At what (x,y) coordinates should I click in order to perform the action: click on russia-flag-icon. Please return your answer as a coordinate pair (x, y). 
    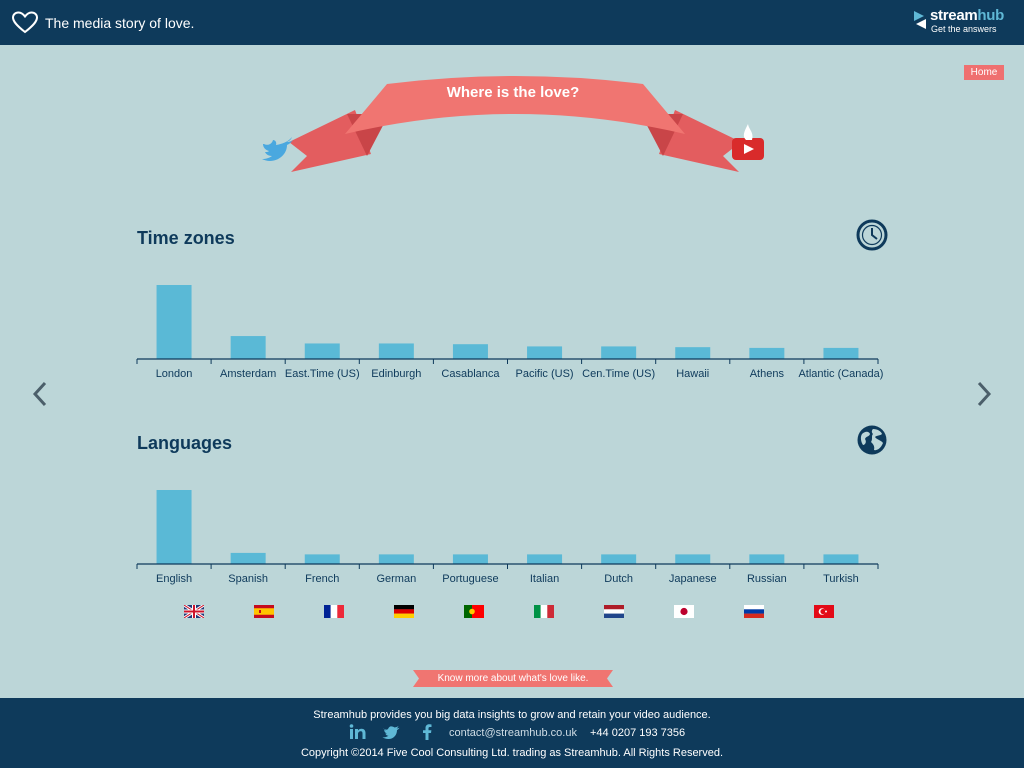
    Looking at the image, I should click on (754, 611).